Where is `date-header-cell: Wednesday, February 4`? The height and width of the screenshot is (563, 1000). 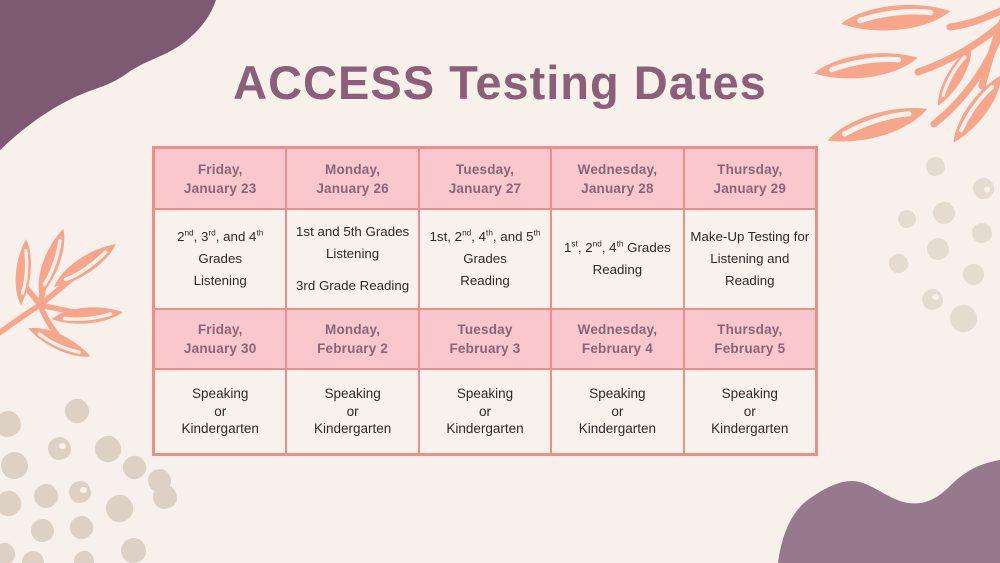
date-header-cell: Wednesday, February 4 is located at coordinates (617, 339).